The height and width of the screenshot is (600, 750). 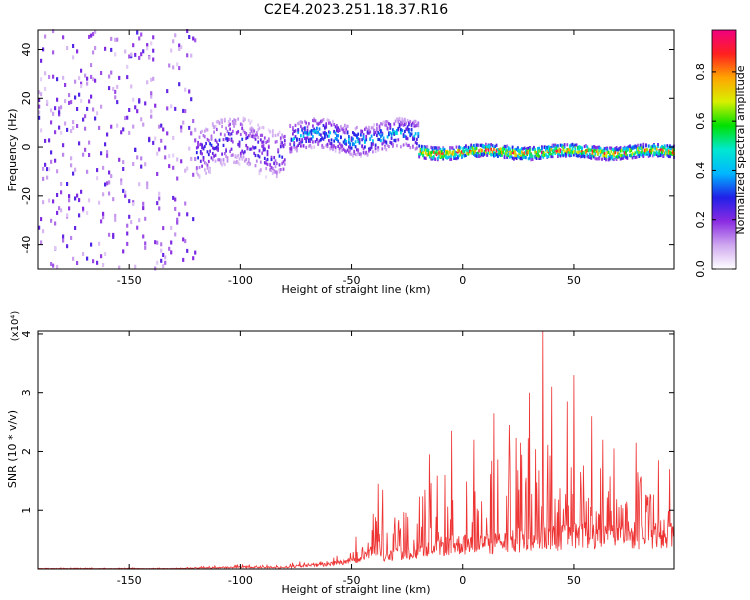 I want to click on spectrogram-y-tick-label: 40, so click(x=26, y=50).